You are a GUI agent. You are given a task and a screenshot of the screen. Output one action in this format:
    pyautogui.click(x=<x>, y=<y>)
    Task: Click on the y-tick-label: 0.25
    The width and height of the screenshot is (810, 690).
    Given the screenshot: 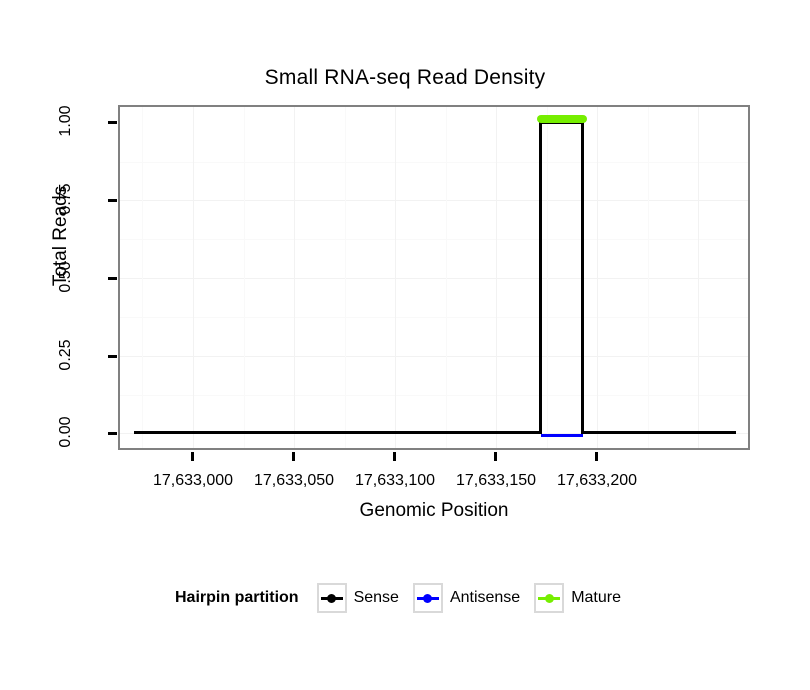 What is the action you would take?
    pyautogui.click(x=65, y=355)
    